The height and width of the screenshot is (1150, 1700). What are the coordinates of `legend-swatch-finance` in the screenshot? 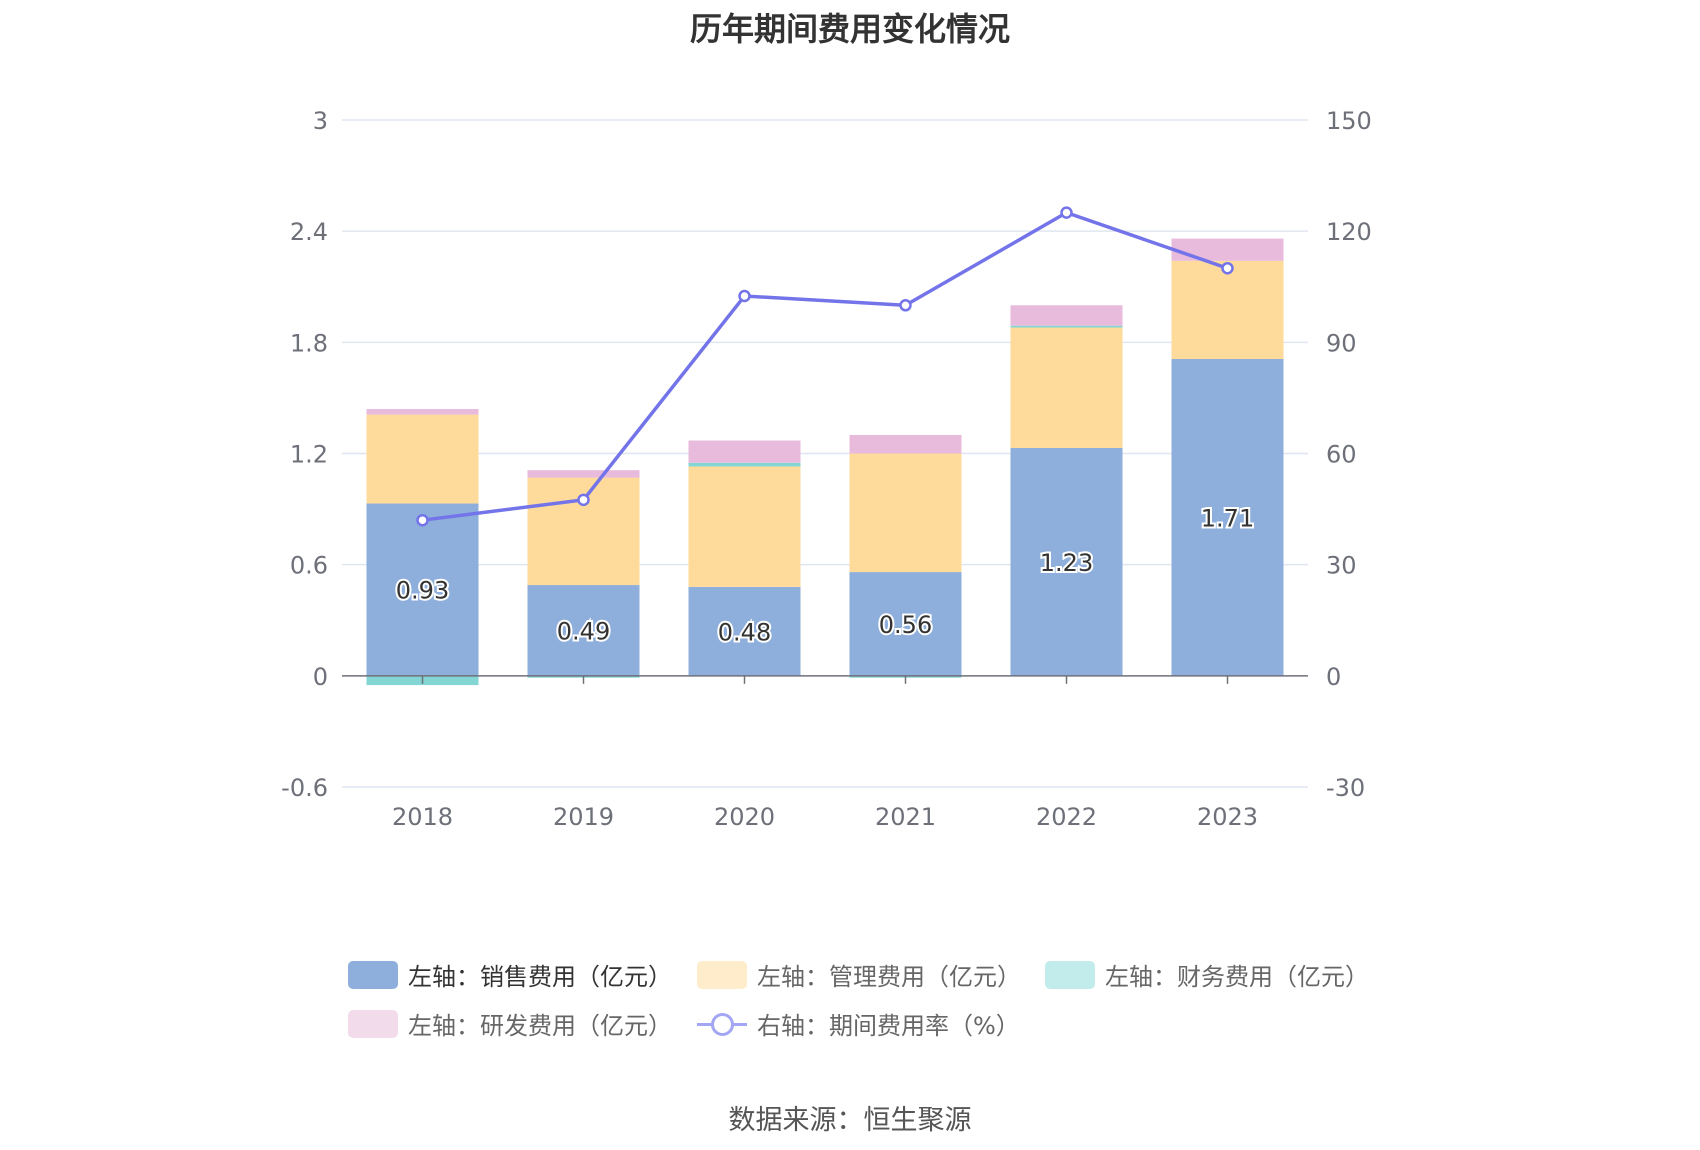 It's located at (1070, 974).